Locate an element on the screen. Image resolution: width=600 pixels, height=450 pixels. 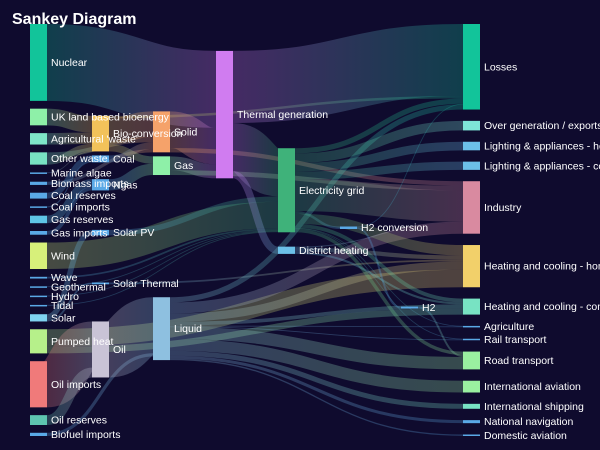
link-district_heating-to-industry is located at coordinates (379, 234).